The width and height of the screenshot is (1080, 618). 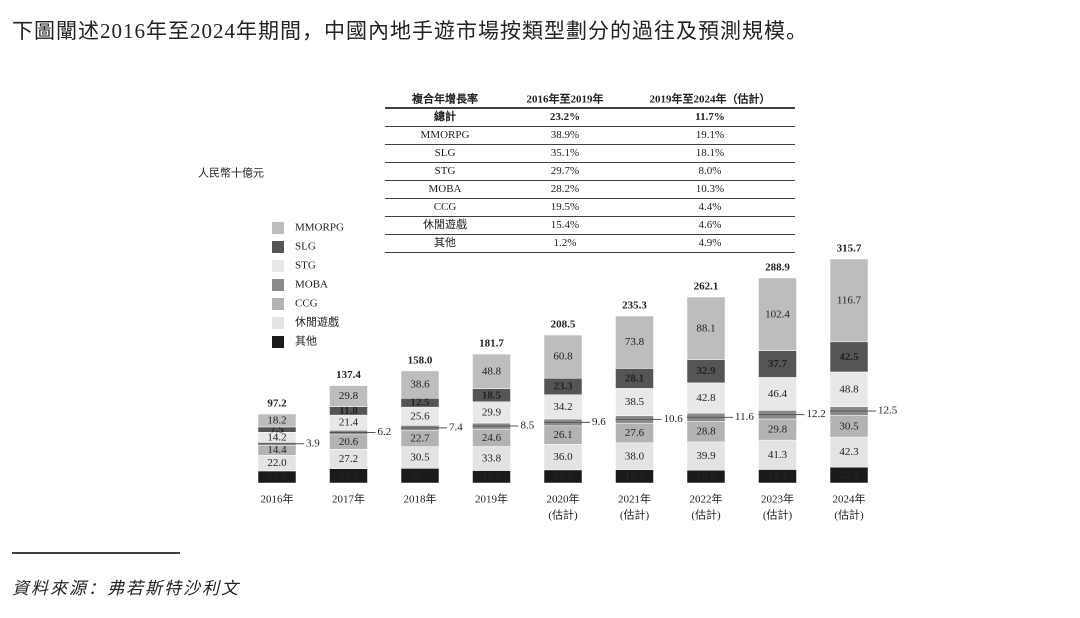 I want to click on total-label: 97.2, so click(x=277, y=404).